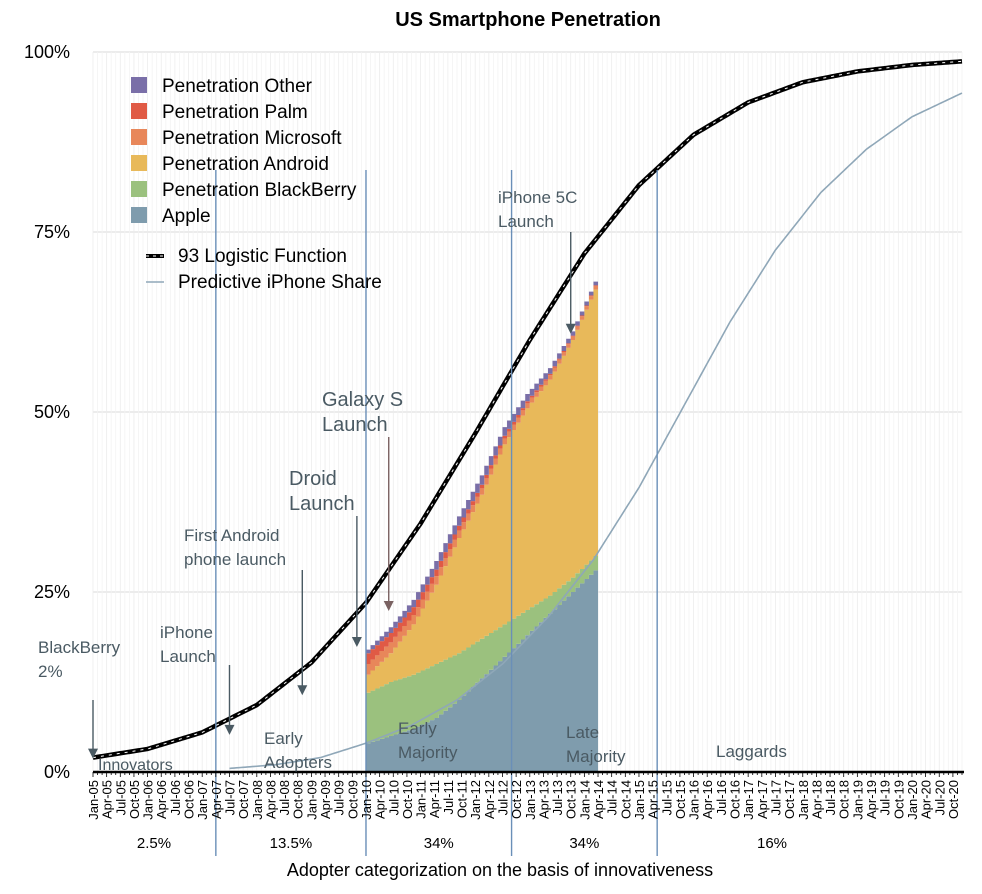 Image resolution: width=982 pixels, height=894 pixels. I want to click on legend-label: Penetration Other, so click(237, 86).